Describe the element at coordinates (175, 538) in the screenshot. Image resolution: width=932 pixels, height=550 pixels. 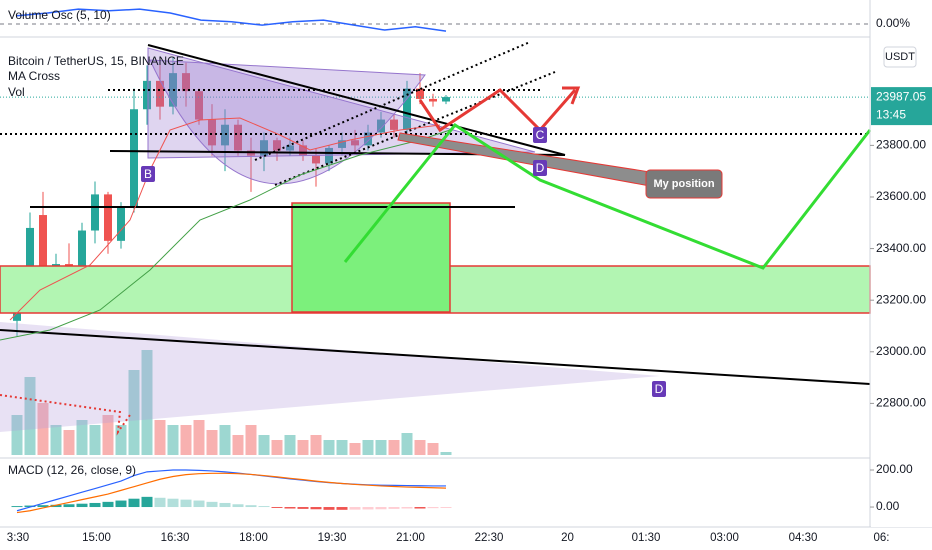
I see `x-tick-label: 16:30` at that location.